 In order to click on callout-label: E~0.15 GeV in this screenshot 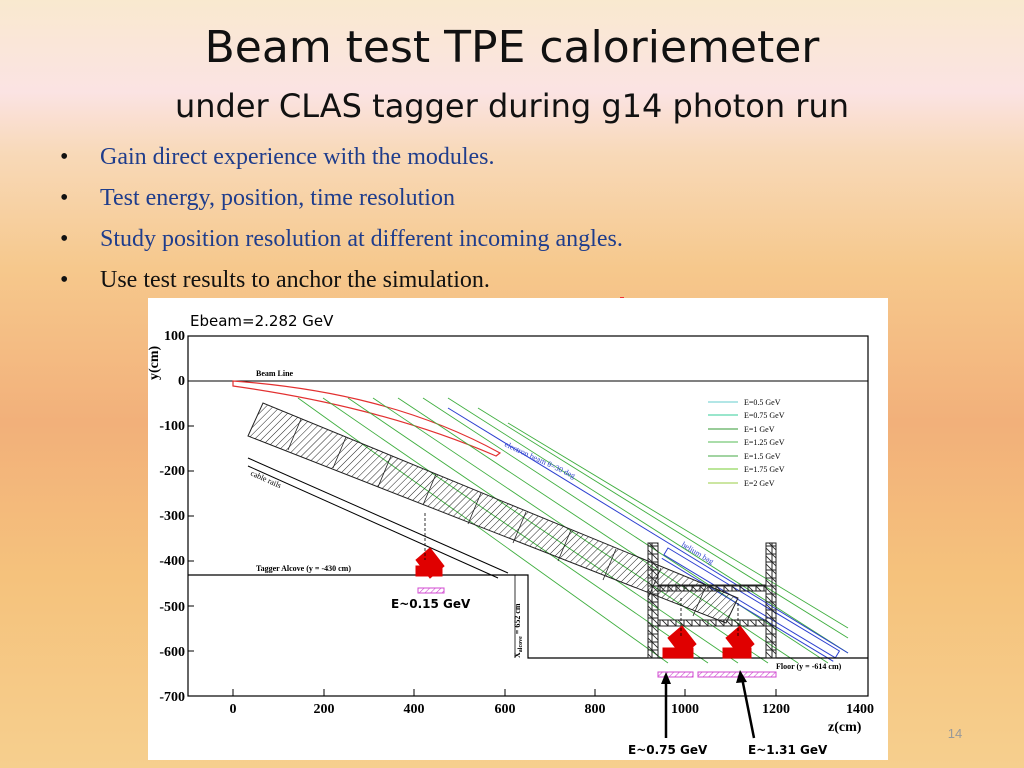, I will do `click(431, 604)`.